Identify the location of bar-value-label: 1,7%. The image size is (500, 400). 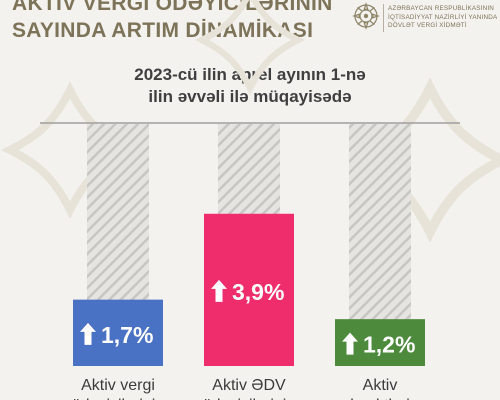
(116, 335).